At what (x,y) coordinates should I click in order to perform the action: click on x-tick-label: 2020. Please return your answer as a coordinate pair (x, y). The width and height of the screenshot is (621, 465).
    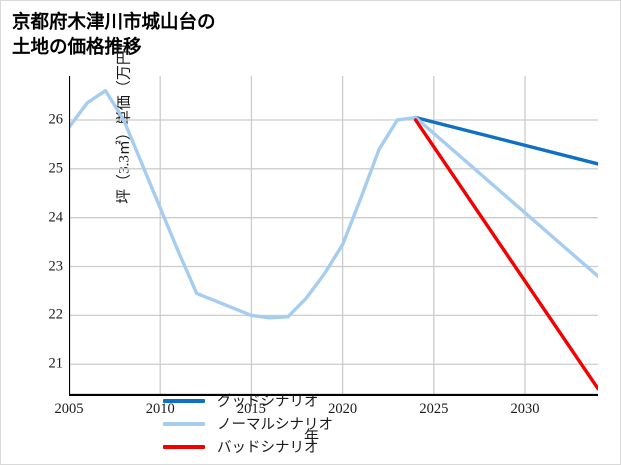
    Looking at the image, I should click on (343, 409).